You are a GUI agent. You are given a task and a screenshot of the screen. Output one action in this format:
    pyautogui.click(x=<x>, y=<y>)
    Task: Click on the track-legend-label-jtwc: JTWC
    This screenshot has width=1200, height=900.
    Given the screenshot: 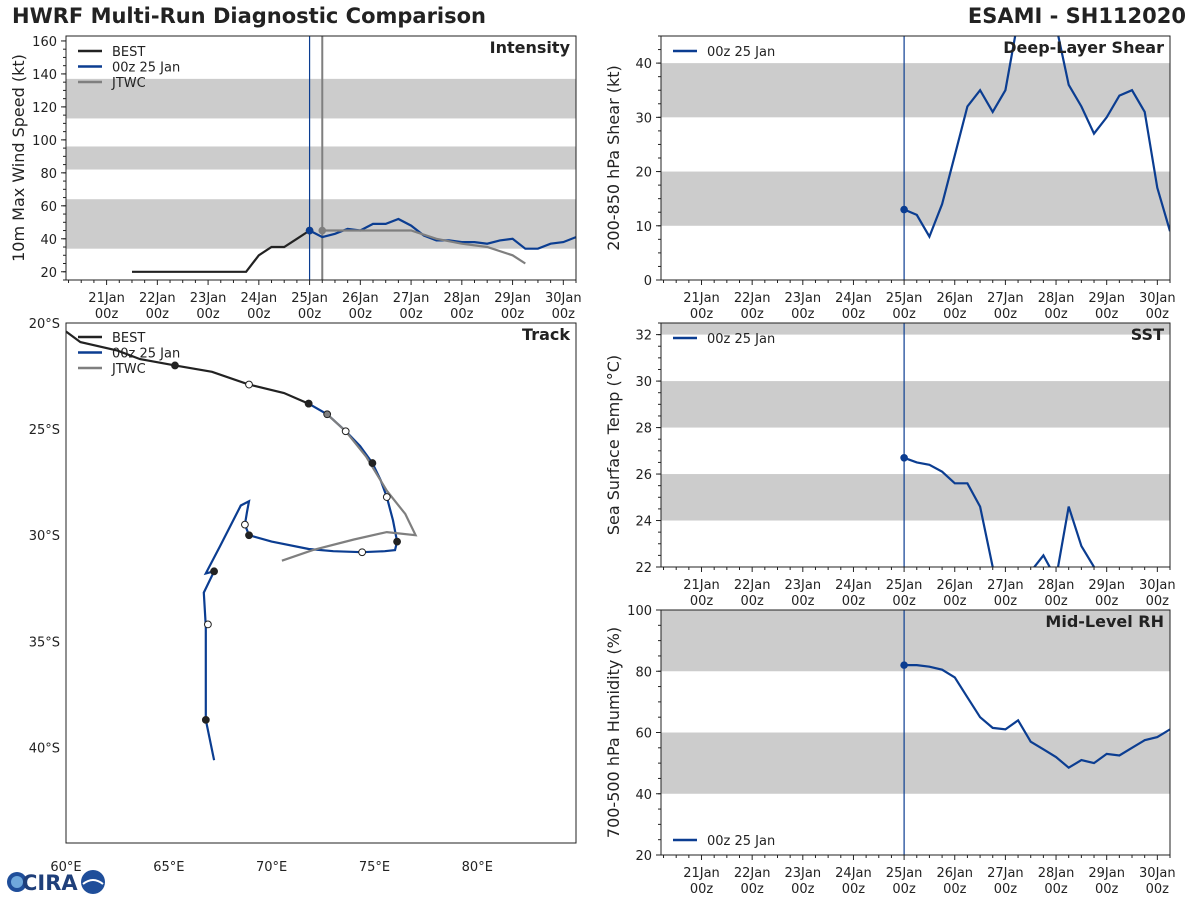 What is the action you would take?
    pyautogui.click(x=128, y=369)
    